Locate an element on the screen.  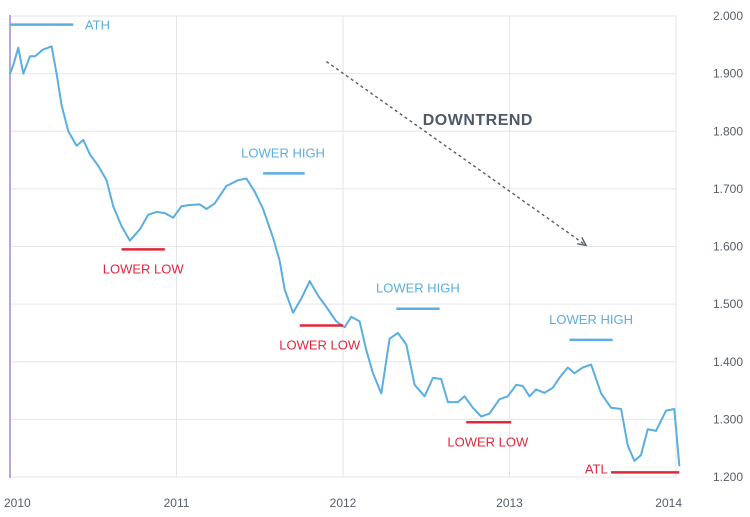
low-label: ATL is located at coordinates (596, 468).